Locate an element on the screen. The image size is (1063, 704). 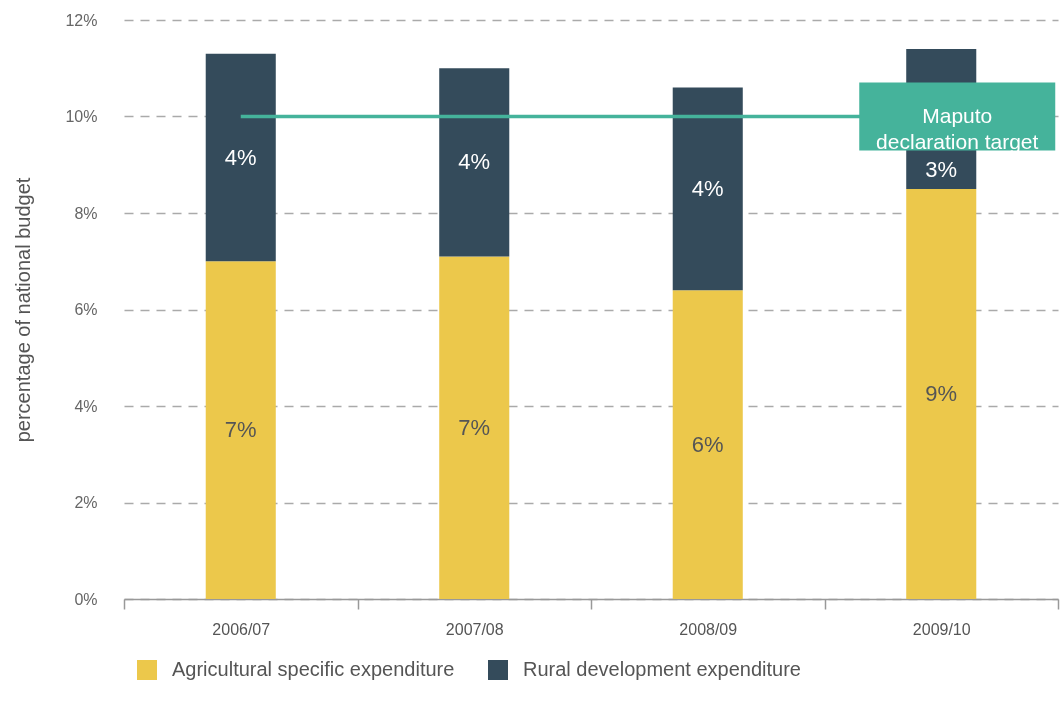
y-tick-label: 6% is located at coordinates (86, 309).